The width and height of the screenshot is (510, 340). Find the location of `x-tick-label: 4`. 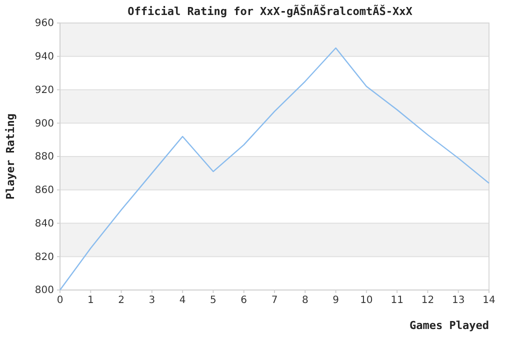

x-tick-label: 4 is located at coordinates (182, 300).